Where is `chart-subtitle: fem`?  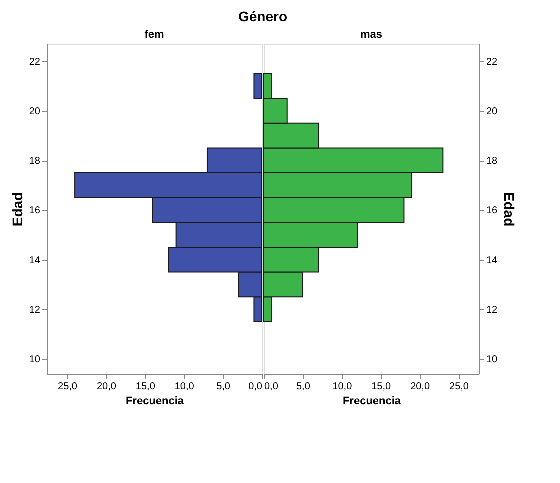 chart-subtitle: fem is located at coordinates (154, 35).